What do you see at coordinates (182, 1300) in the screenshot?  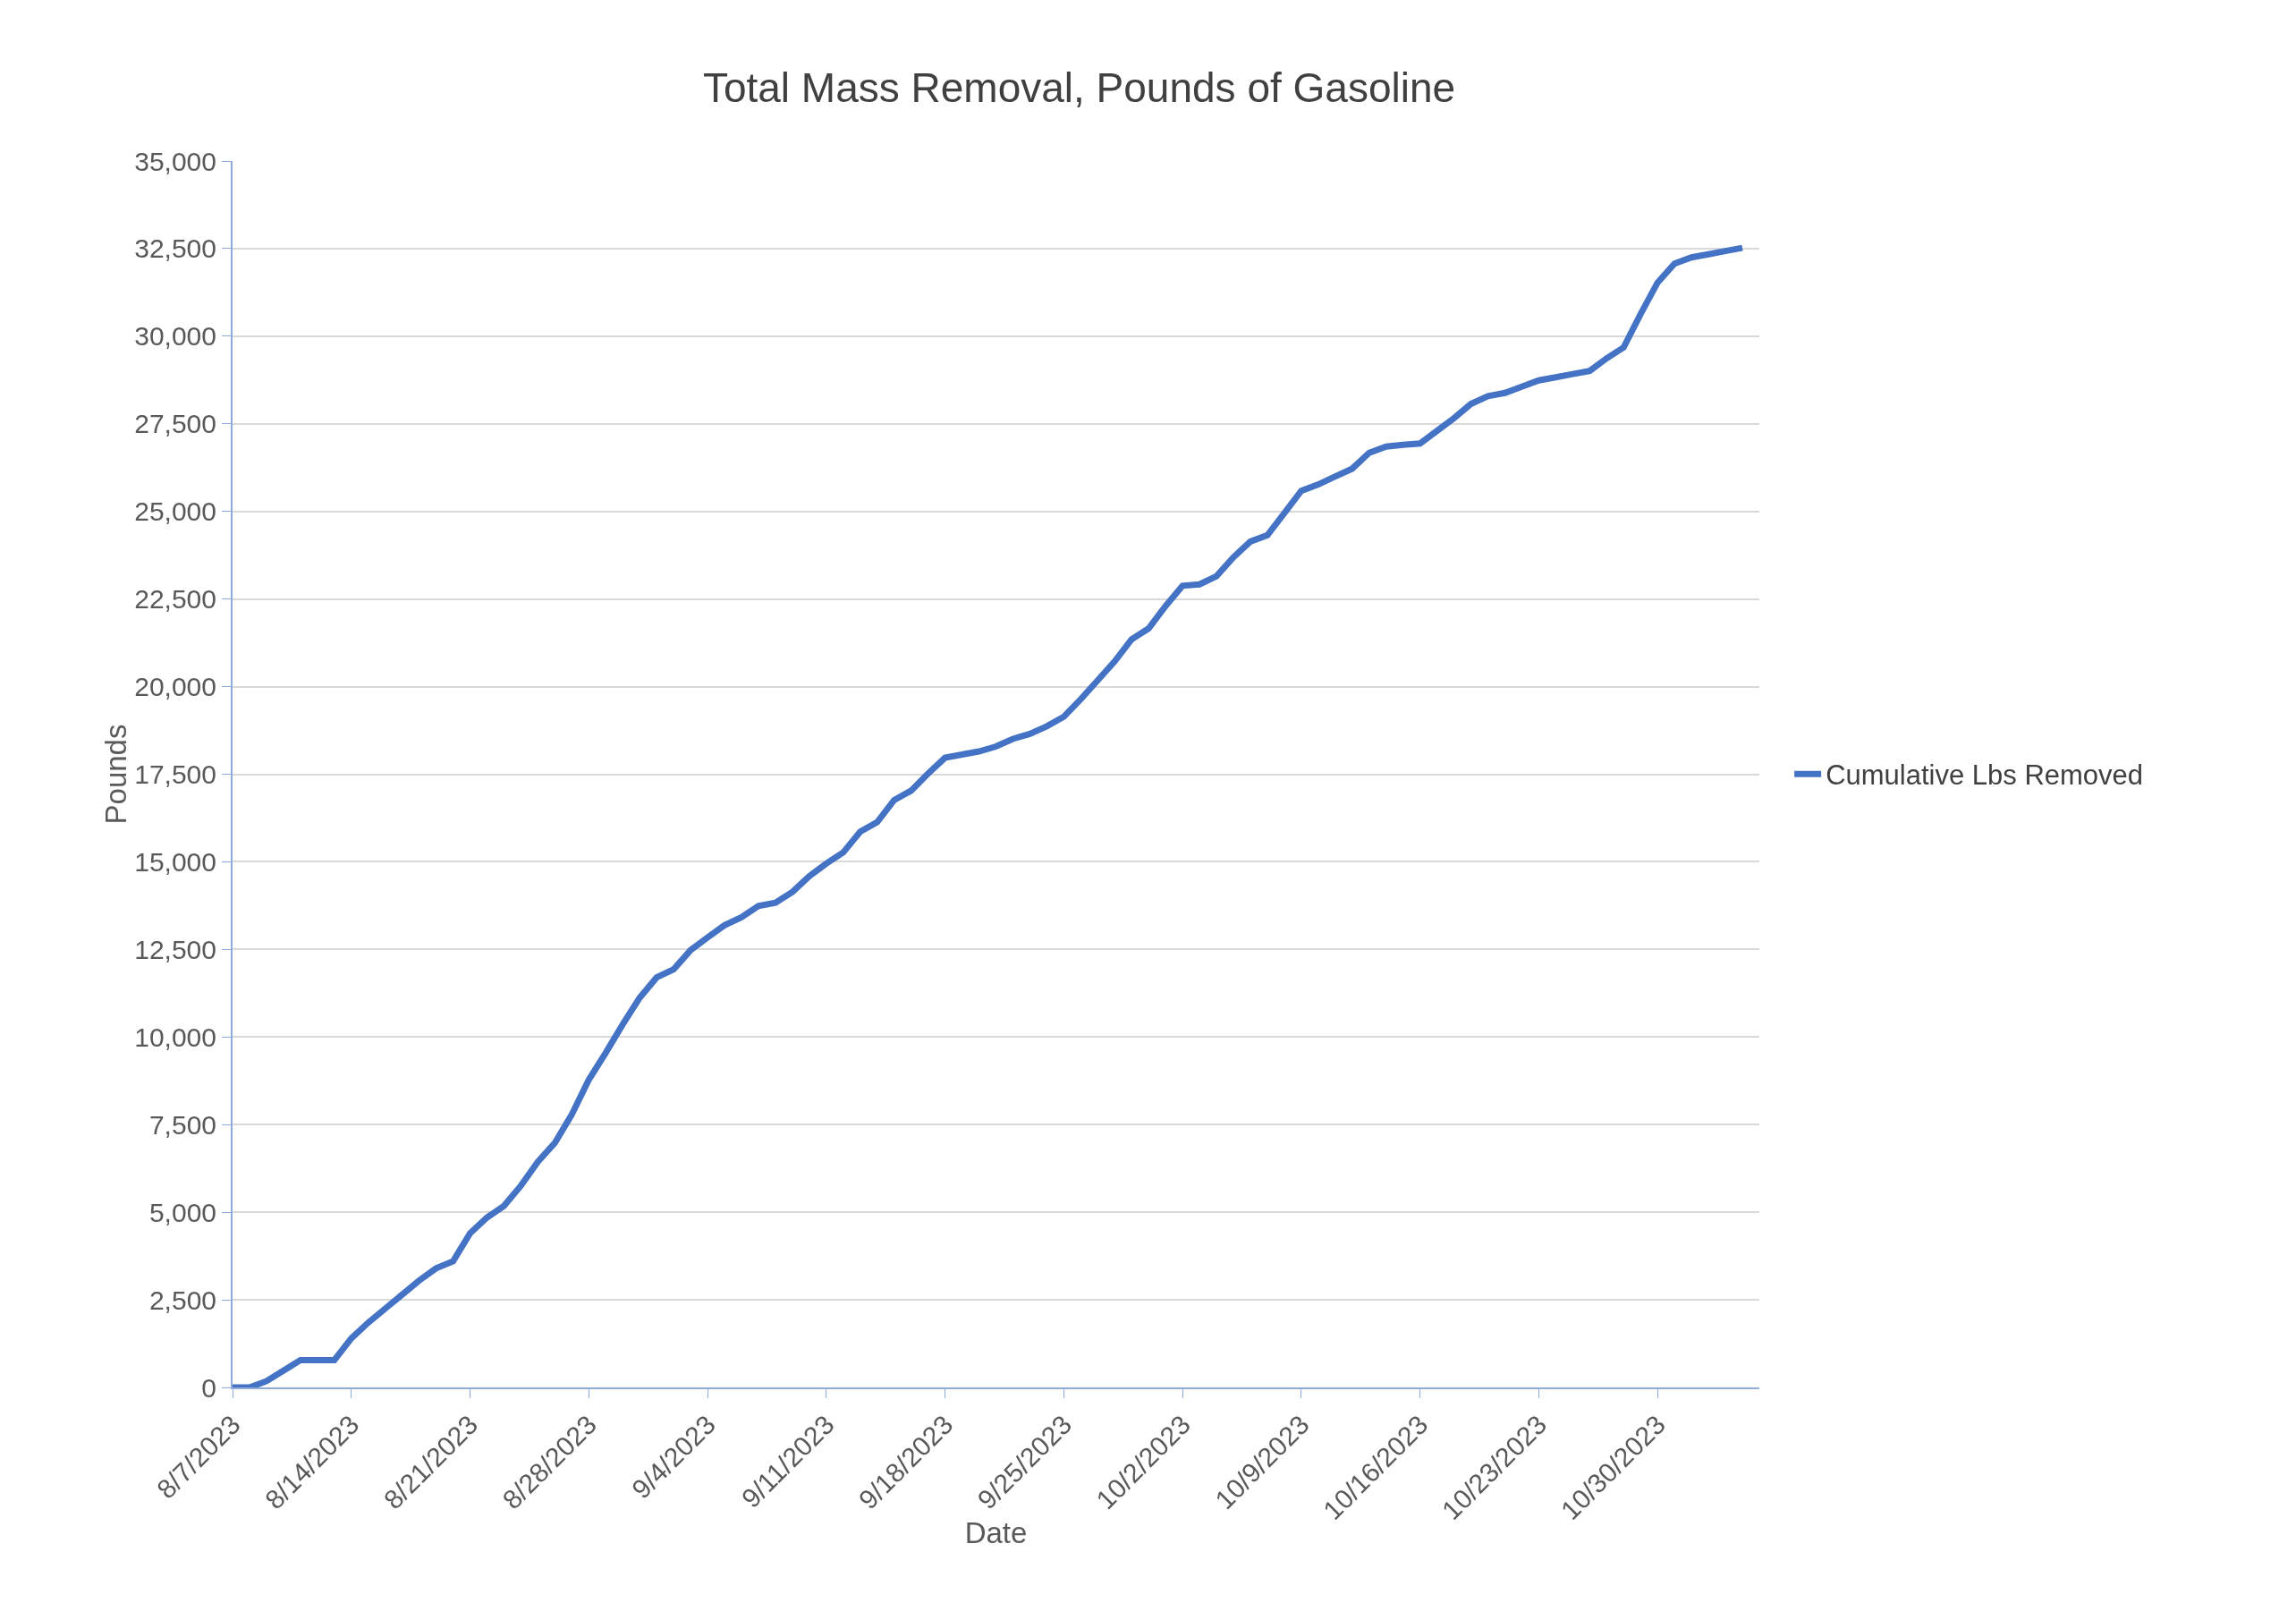 I see `y-tick-label: 2,500` at bounding box center [182, 1300].